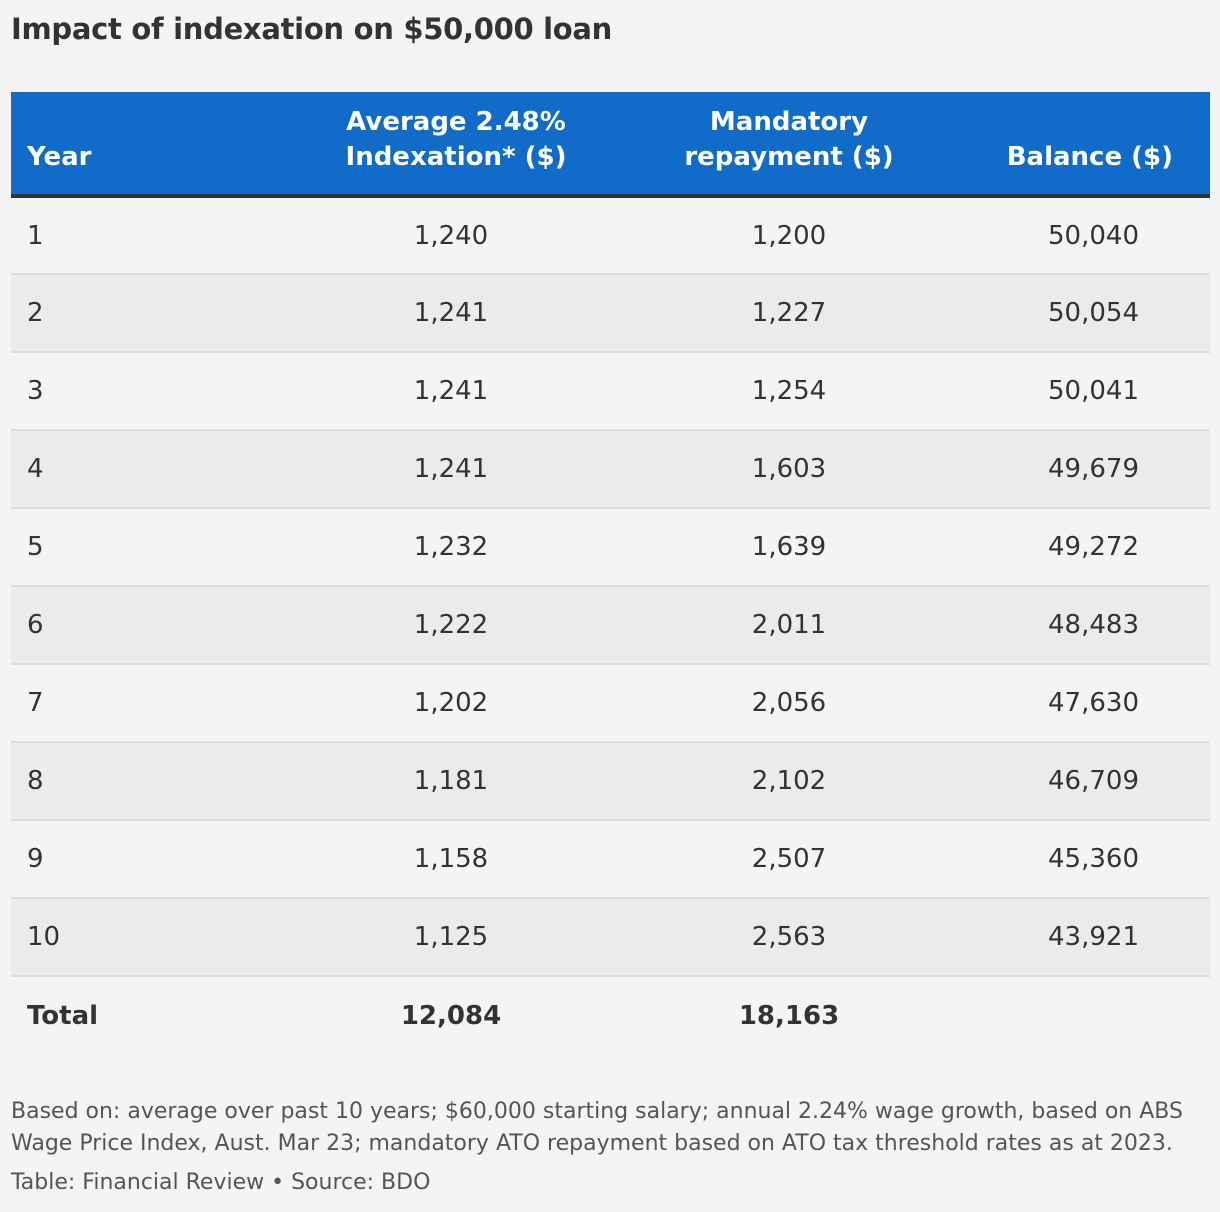 This screenshot has height=1212, width=1220. Describe the element at coordinates (1073, 145) in the screenshot. I see `header-balance: Balance ($)` at that location.